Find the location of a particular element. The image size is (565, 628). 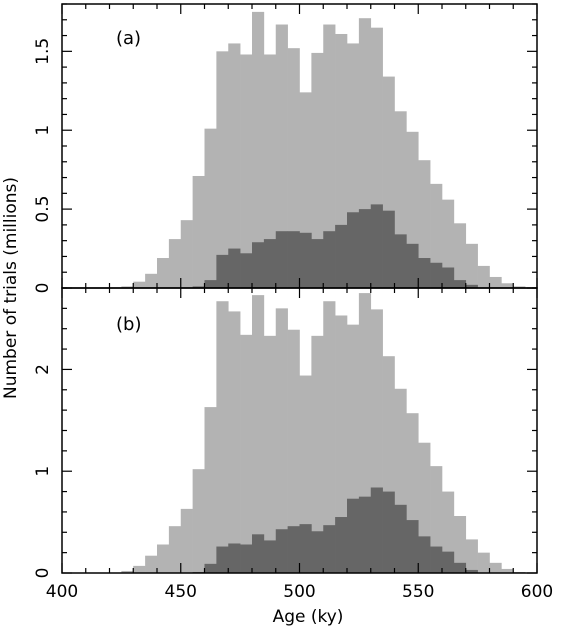

y-tick-label-a-3: 1.5 is located at coordinates (43, 51).